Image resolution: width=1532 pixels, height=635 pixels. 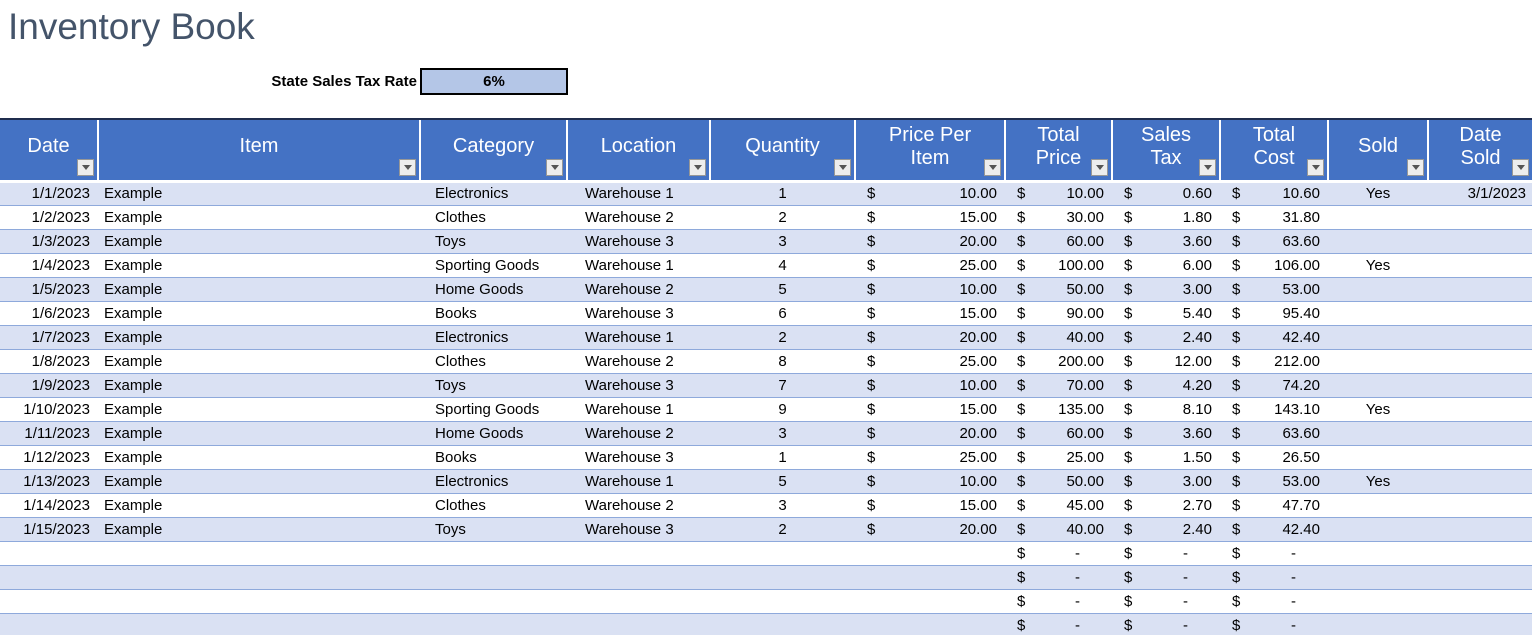 What do you see at coordinates (930, 193) in the screenshot?
I see `cell-price_per_item: $10.00` at bounding box center [930, 193].